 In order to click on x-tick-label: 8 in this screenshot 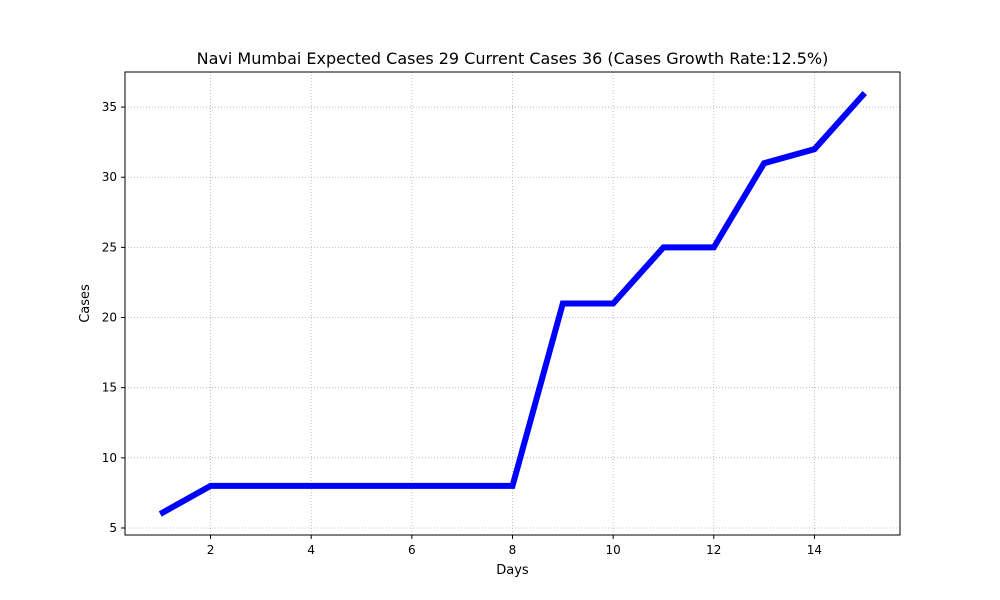, I will do `click(513, 550)`.